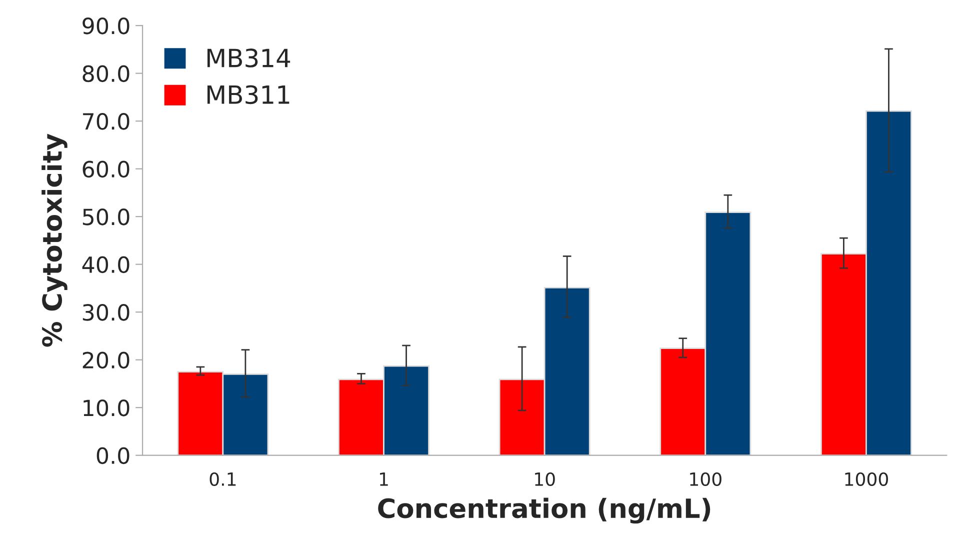  What do you see at coordinates (545, 479) in the screenshot?
I see `x-tick-label: 10` at bounding box center [545, 479].